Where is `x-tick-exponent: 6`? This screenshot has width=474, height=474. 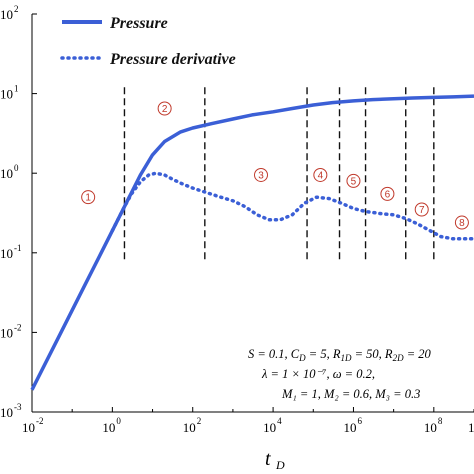 x-tick-exponent: 6 is located at coordinates (359, 421).